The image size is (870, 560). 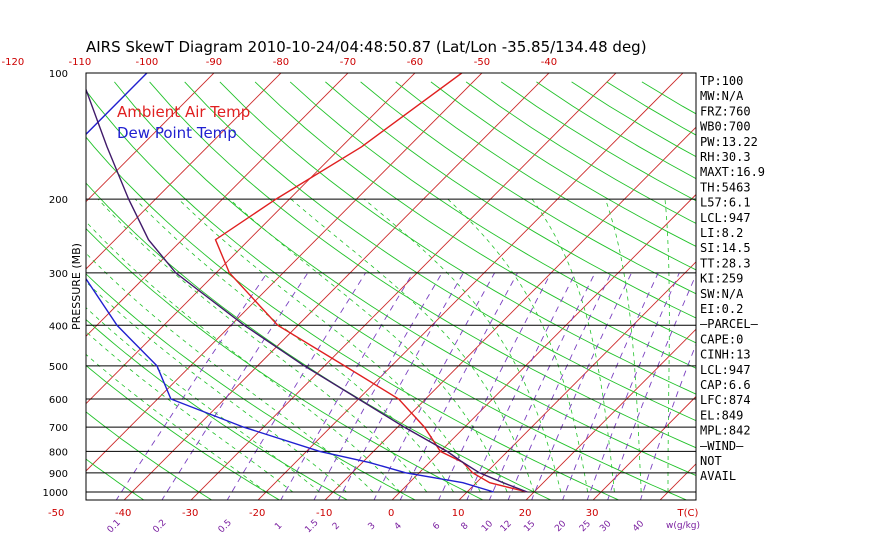 What do you see at coordinates (465, 526) in the screenshot?
I see `mixing-ratio-tick-label: 8` at bounding box center [465, 526].